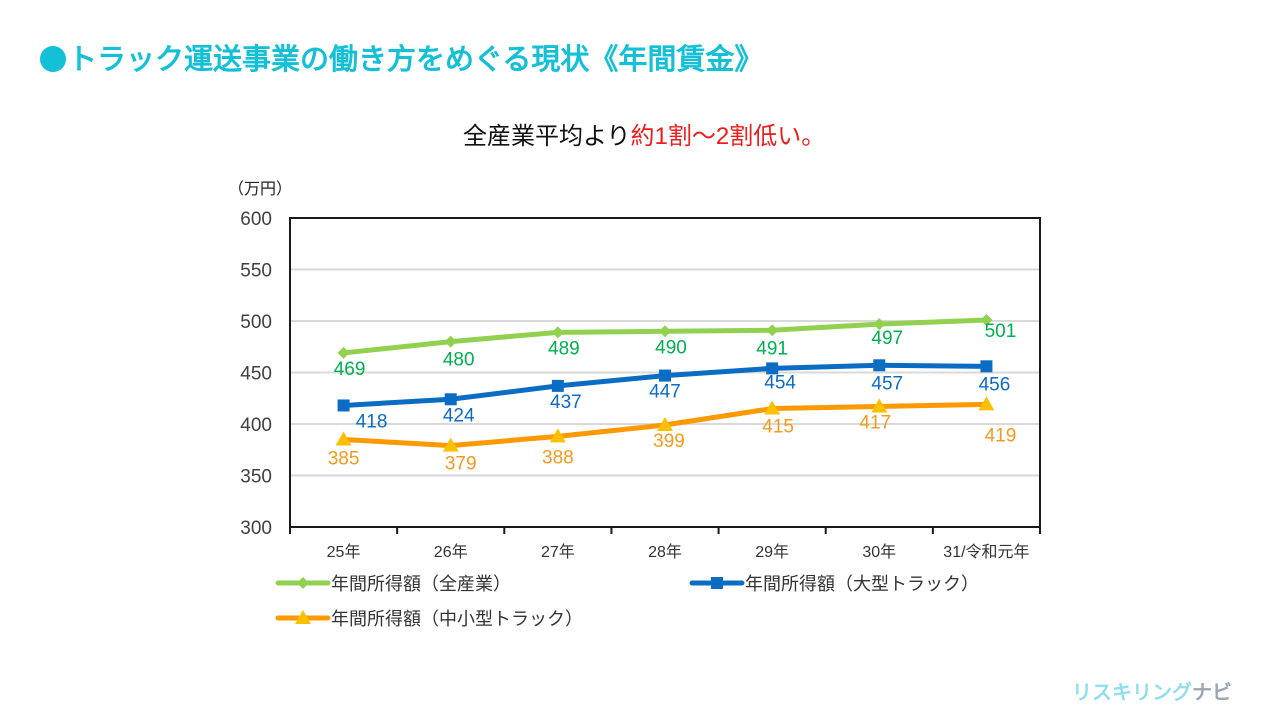  What do you see at coordinates (256, 425) in the screenshot?
I see `y-tick-label: 400` at bounding box center [256, 425].